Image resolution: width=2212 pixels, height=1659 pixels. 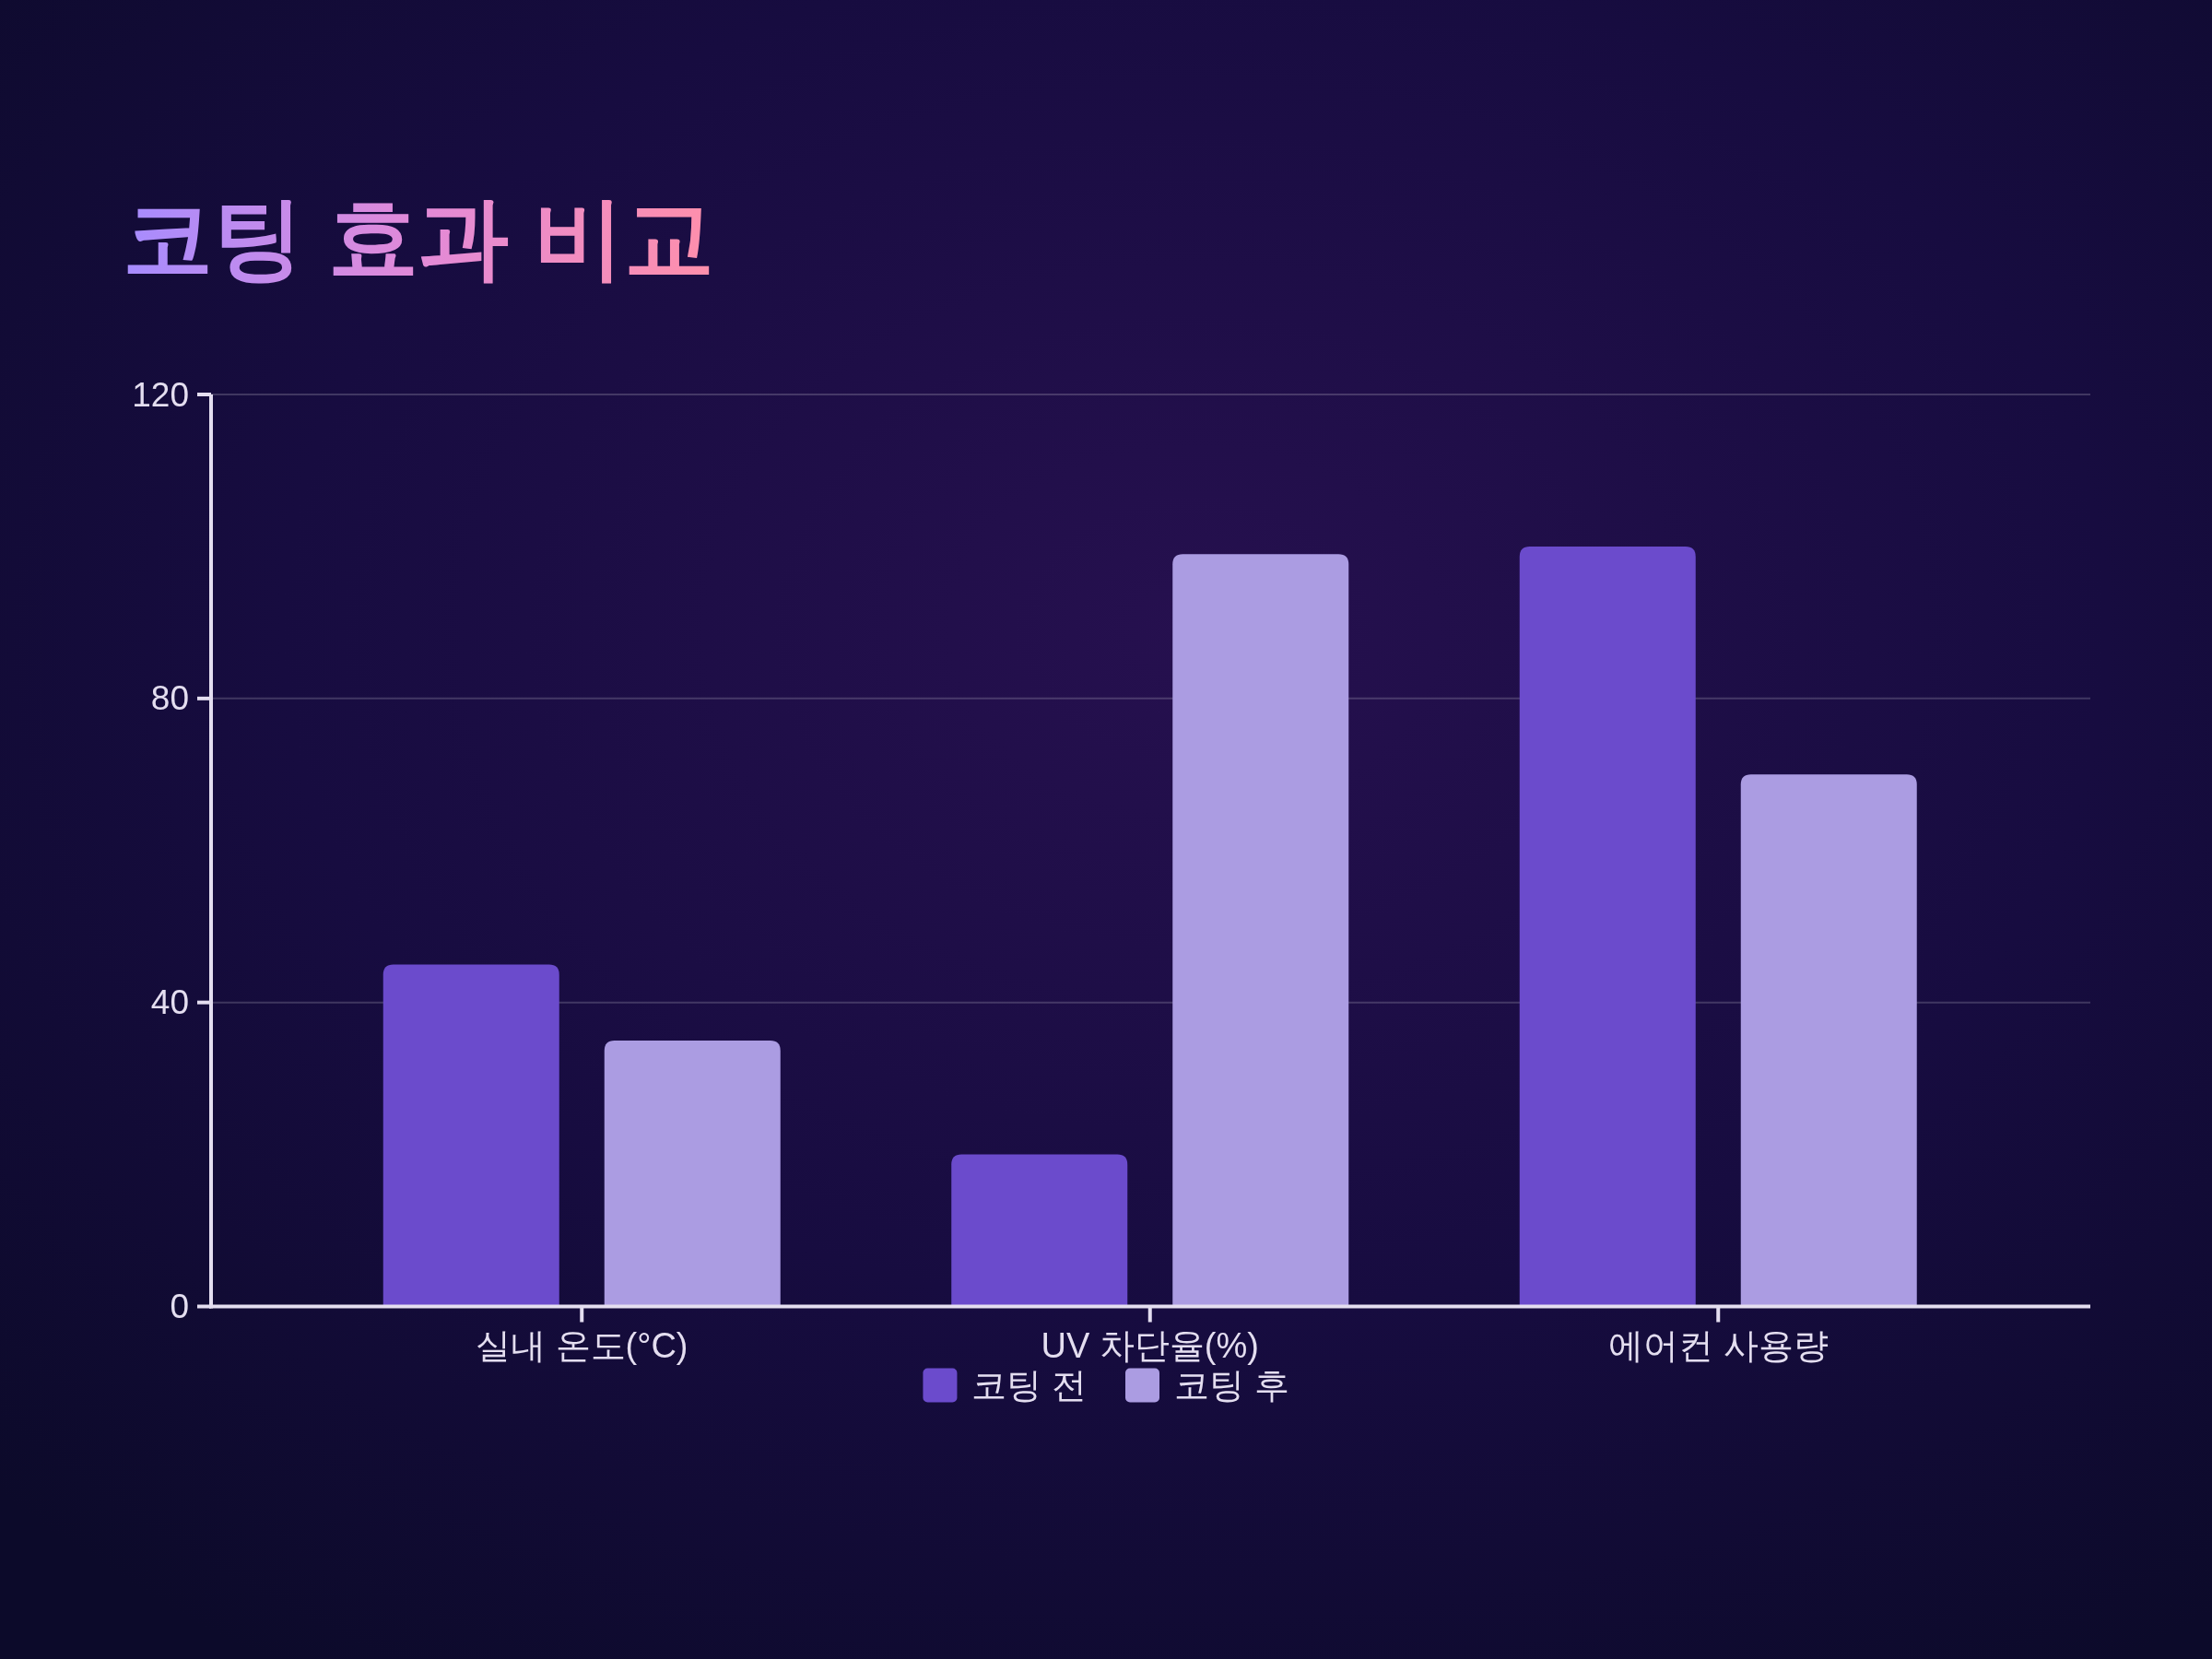 What do you see at coordinates (1029, 1385) in the screenshot?
I see `legend-label: 코팅 전` at bounding box center [1029, 1385].